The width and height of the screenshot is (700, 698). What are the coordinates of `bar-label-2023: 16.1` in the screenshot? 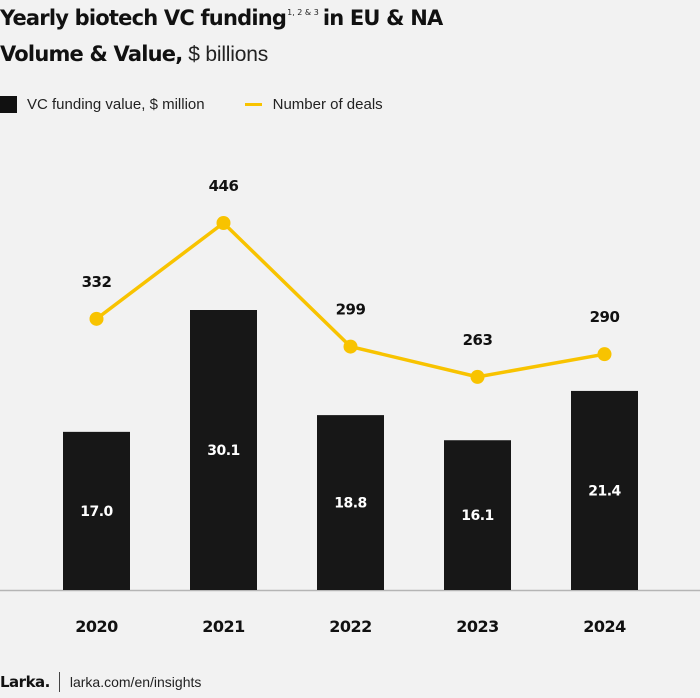 It's located at (477, 516).